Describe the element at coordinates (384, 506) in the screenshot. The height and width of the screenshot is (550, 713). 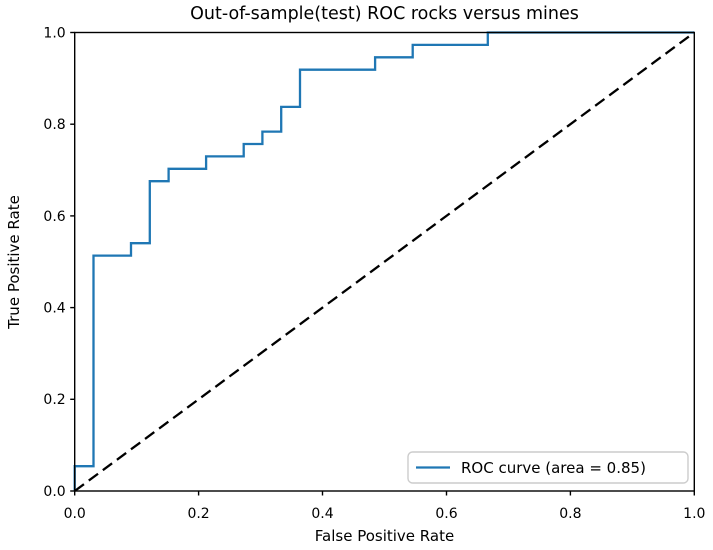
I see `x-axis-ticks: 0.0 0.2 0.4 0.6 0.8 1.0` at that location.